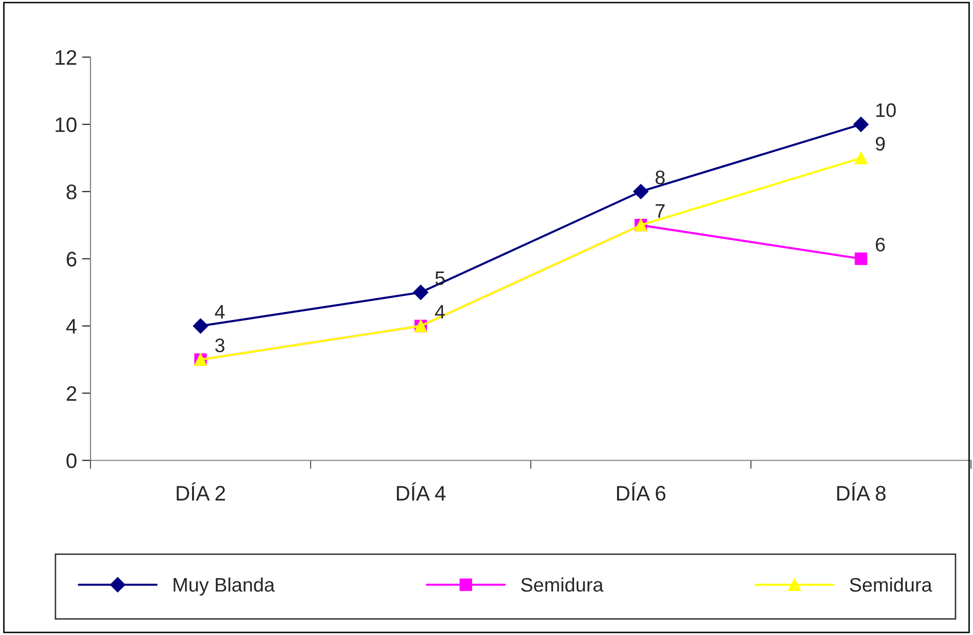 This screenshot has height=635, width=973. Describe the element at coordinates (200, 491) in the screenshot. I see `x-tick-label: DÍA 2` at that location.